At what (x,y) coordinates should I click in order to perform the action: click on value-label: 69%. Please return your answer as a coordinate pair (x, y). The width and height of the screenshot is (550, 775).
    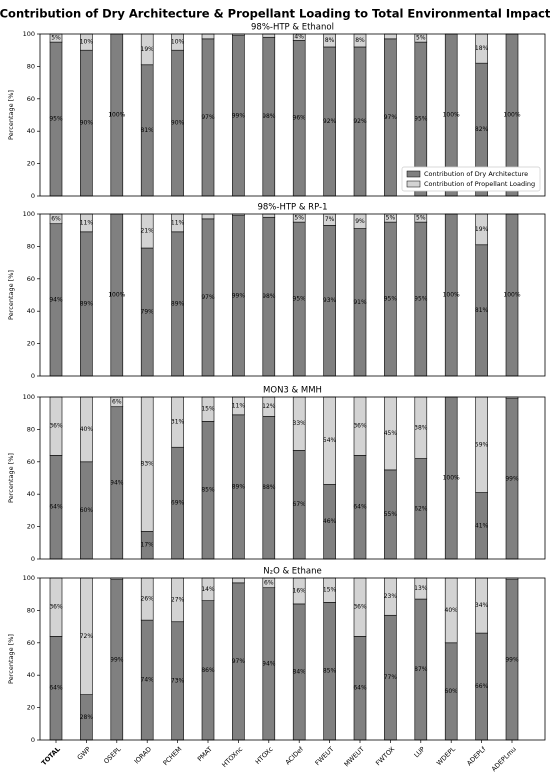
    Looking at the image, I should click on (178, 503).